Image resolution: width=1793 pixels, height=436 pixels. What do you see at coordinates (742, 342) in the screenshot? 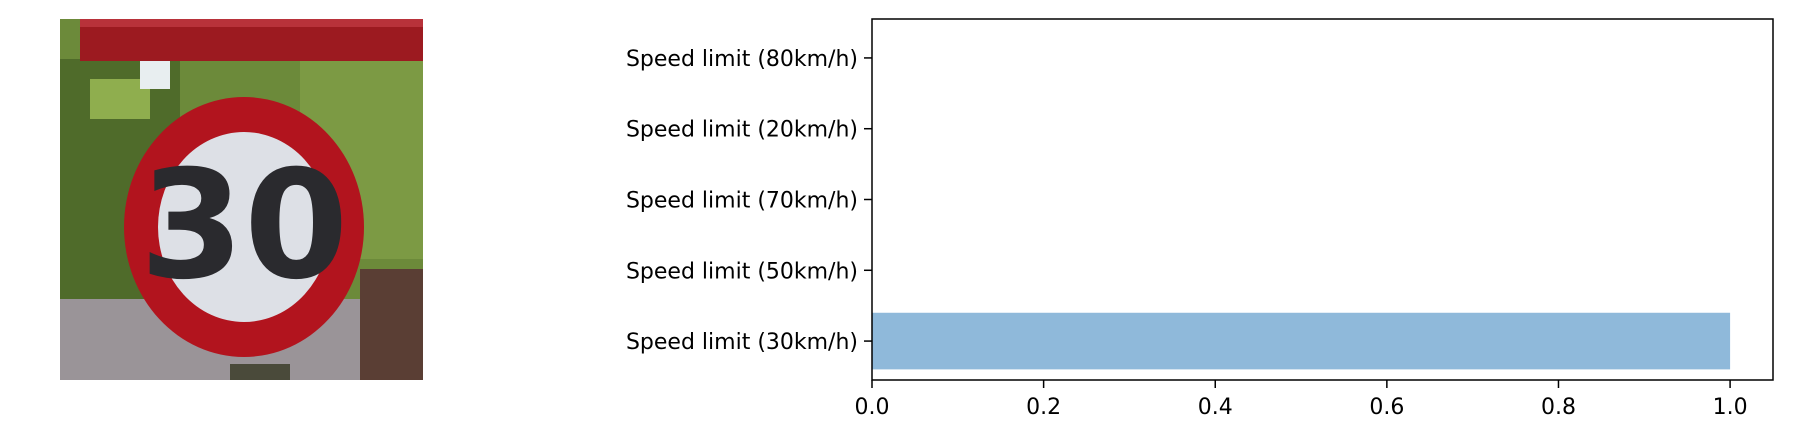
I see `y-tick-label-1: Speed limit (30km/h)` at bounding box center [742, 342].